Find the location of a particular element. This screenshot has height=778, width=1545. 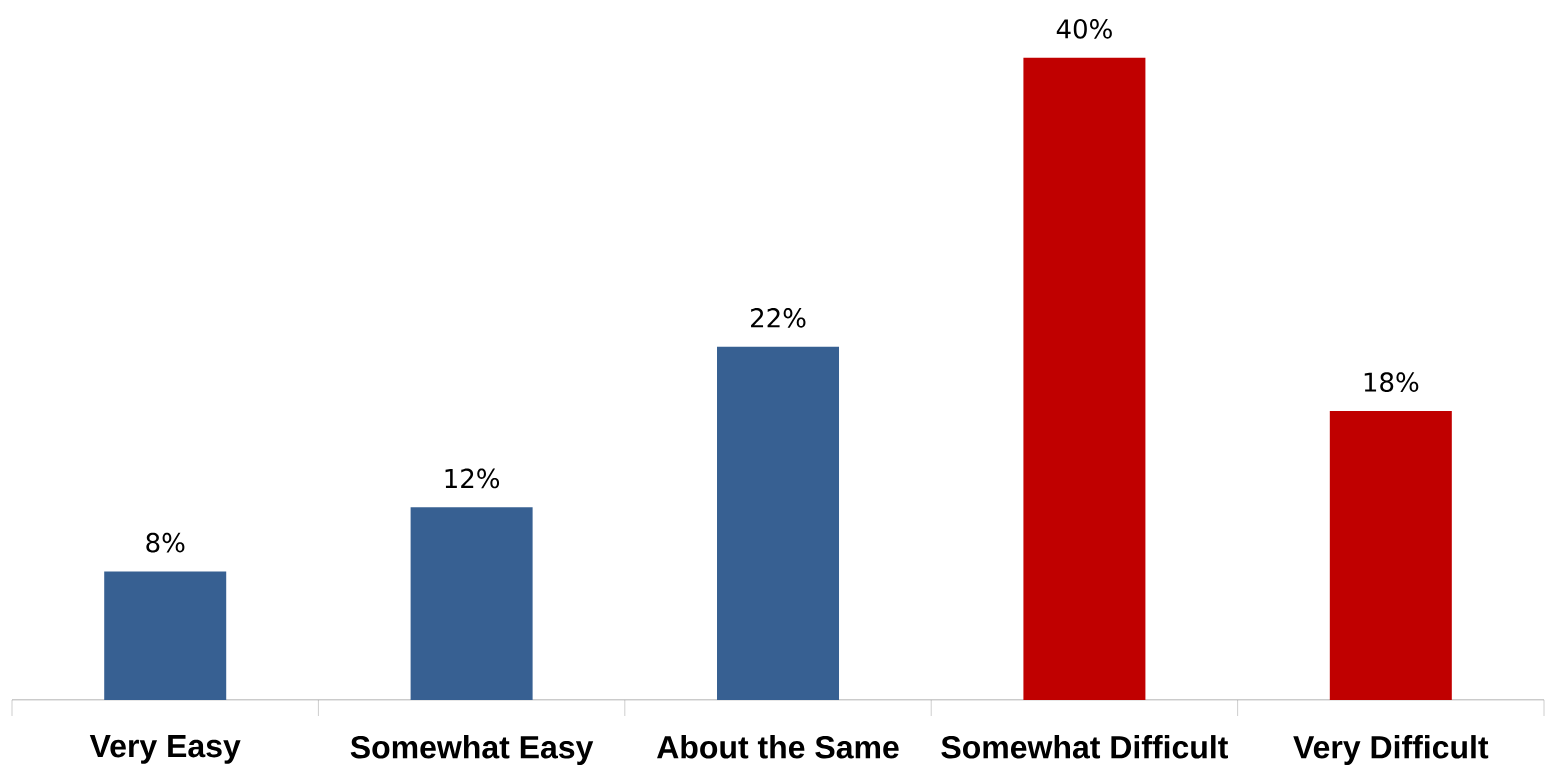

x-tick-label: Very Difficult is located at coordinates (1391, 750).